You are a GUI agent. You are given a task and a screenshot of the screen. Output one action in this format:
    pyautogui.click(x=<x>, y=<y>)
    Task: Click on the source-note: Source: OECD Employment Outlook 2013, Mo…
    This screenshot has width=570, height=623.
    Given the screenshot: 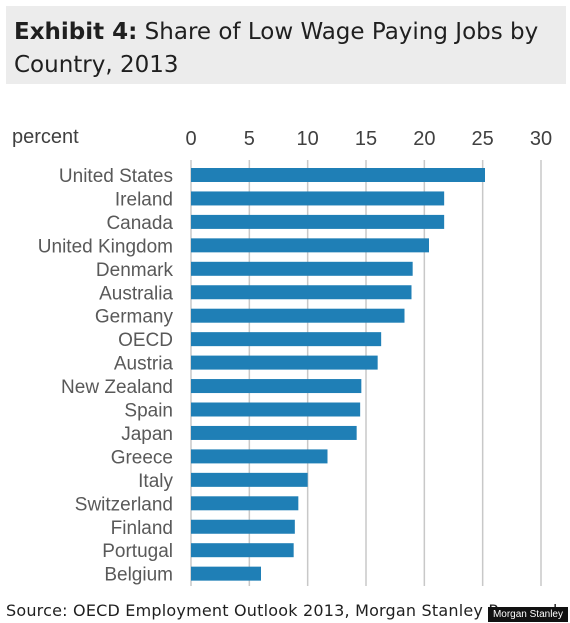 What is the action you would take?
    pyautogui.click(x=285, y=610)
    